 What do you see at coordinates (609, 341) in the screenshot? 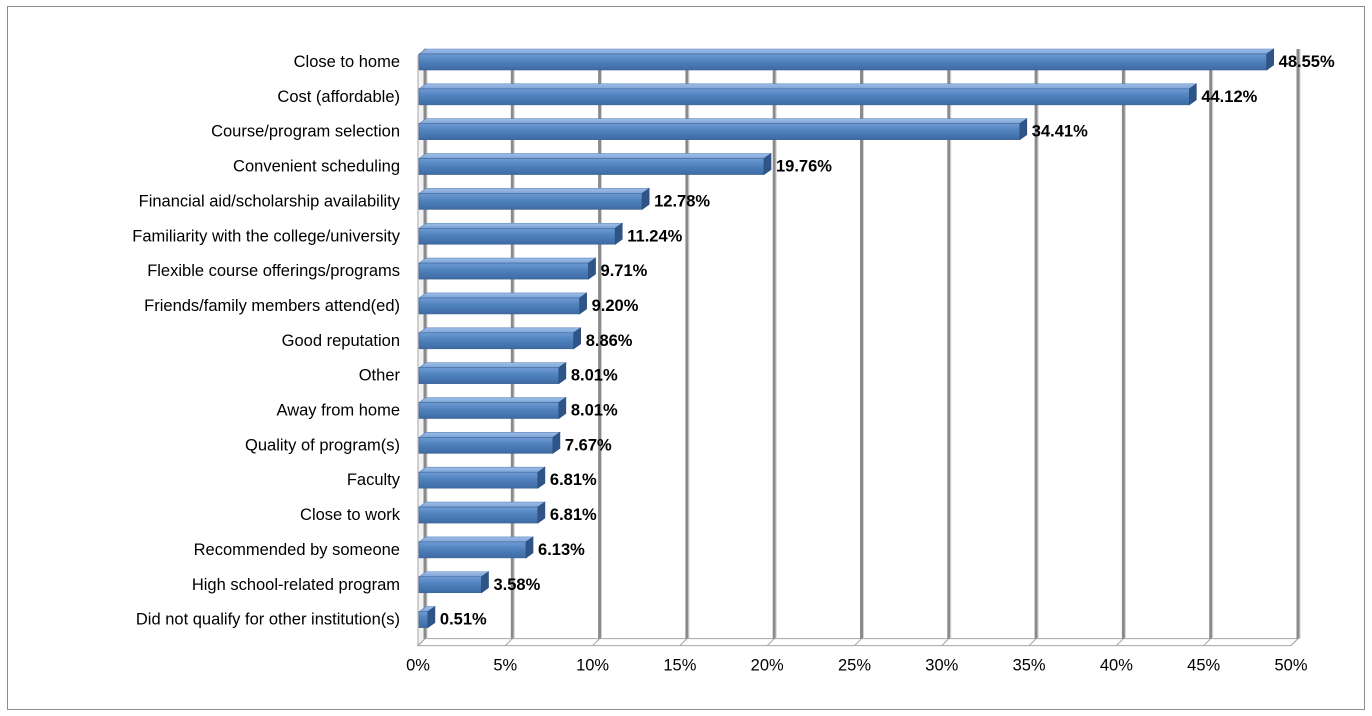
I see `data-label: 8.86%` at bounding box center [609, 341].